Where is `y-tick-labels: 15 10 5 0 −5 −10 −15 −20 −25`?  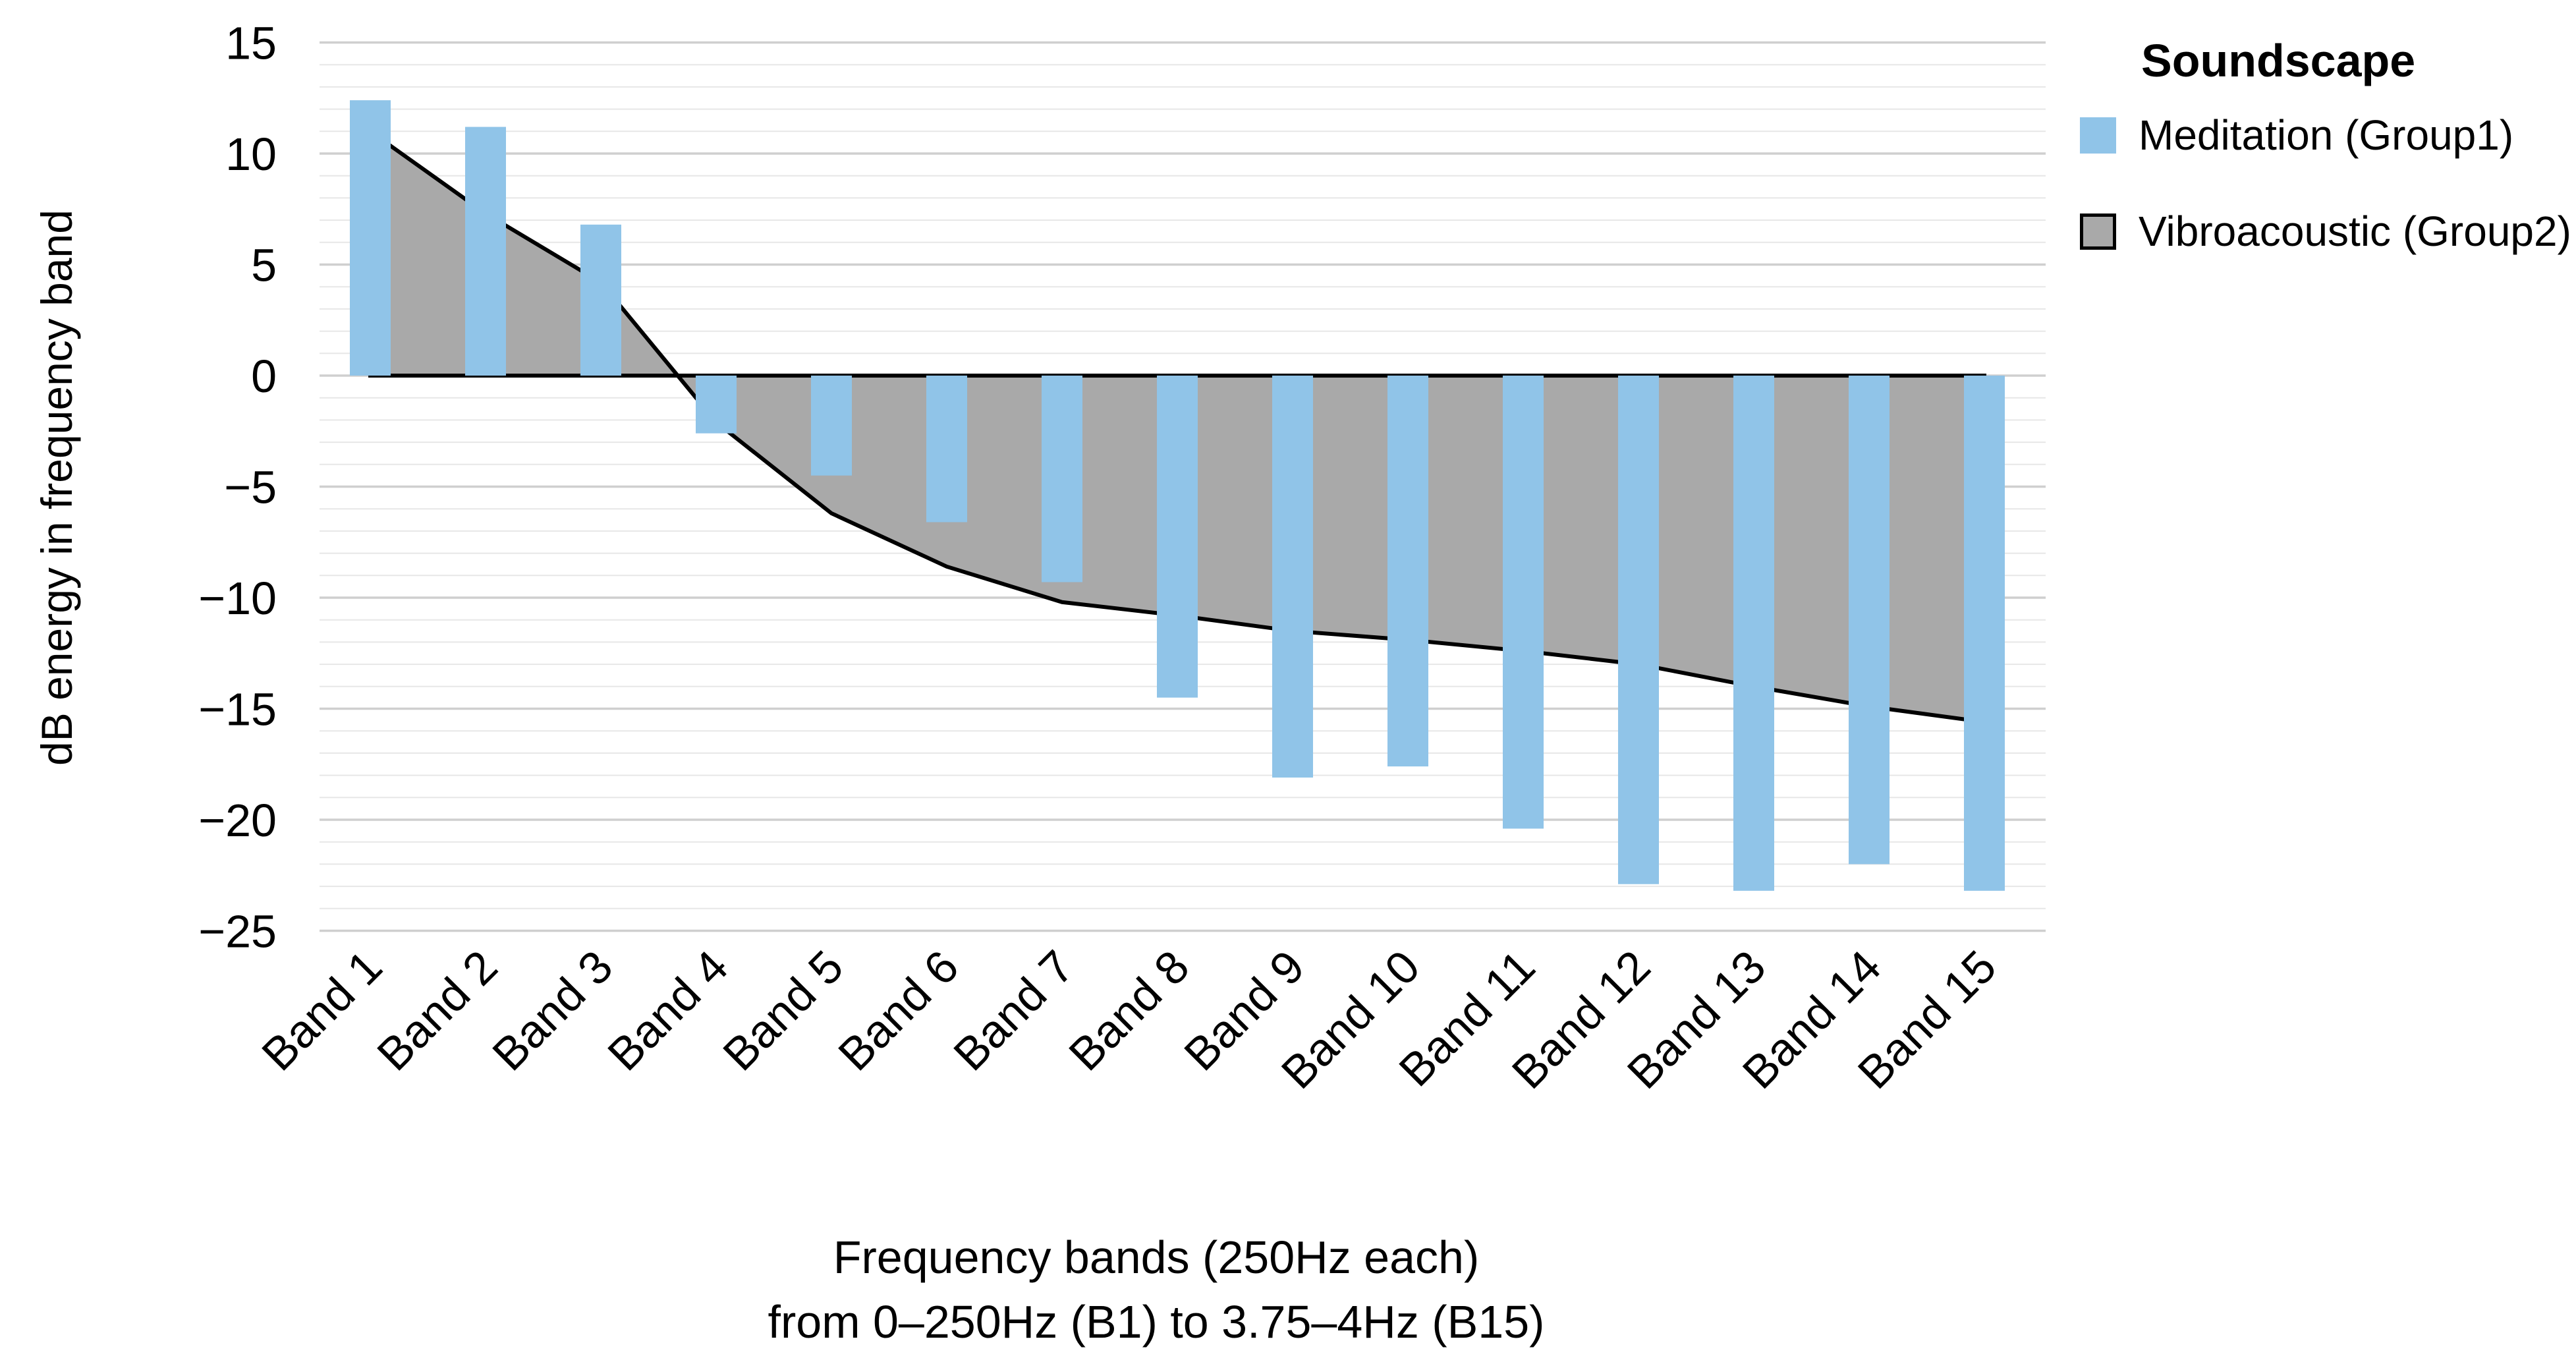
y-tick-labels: 15 10 5 0 −5 −10 −15 −20 −25 is located at coordinates (237, 487).